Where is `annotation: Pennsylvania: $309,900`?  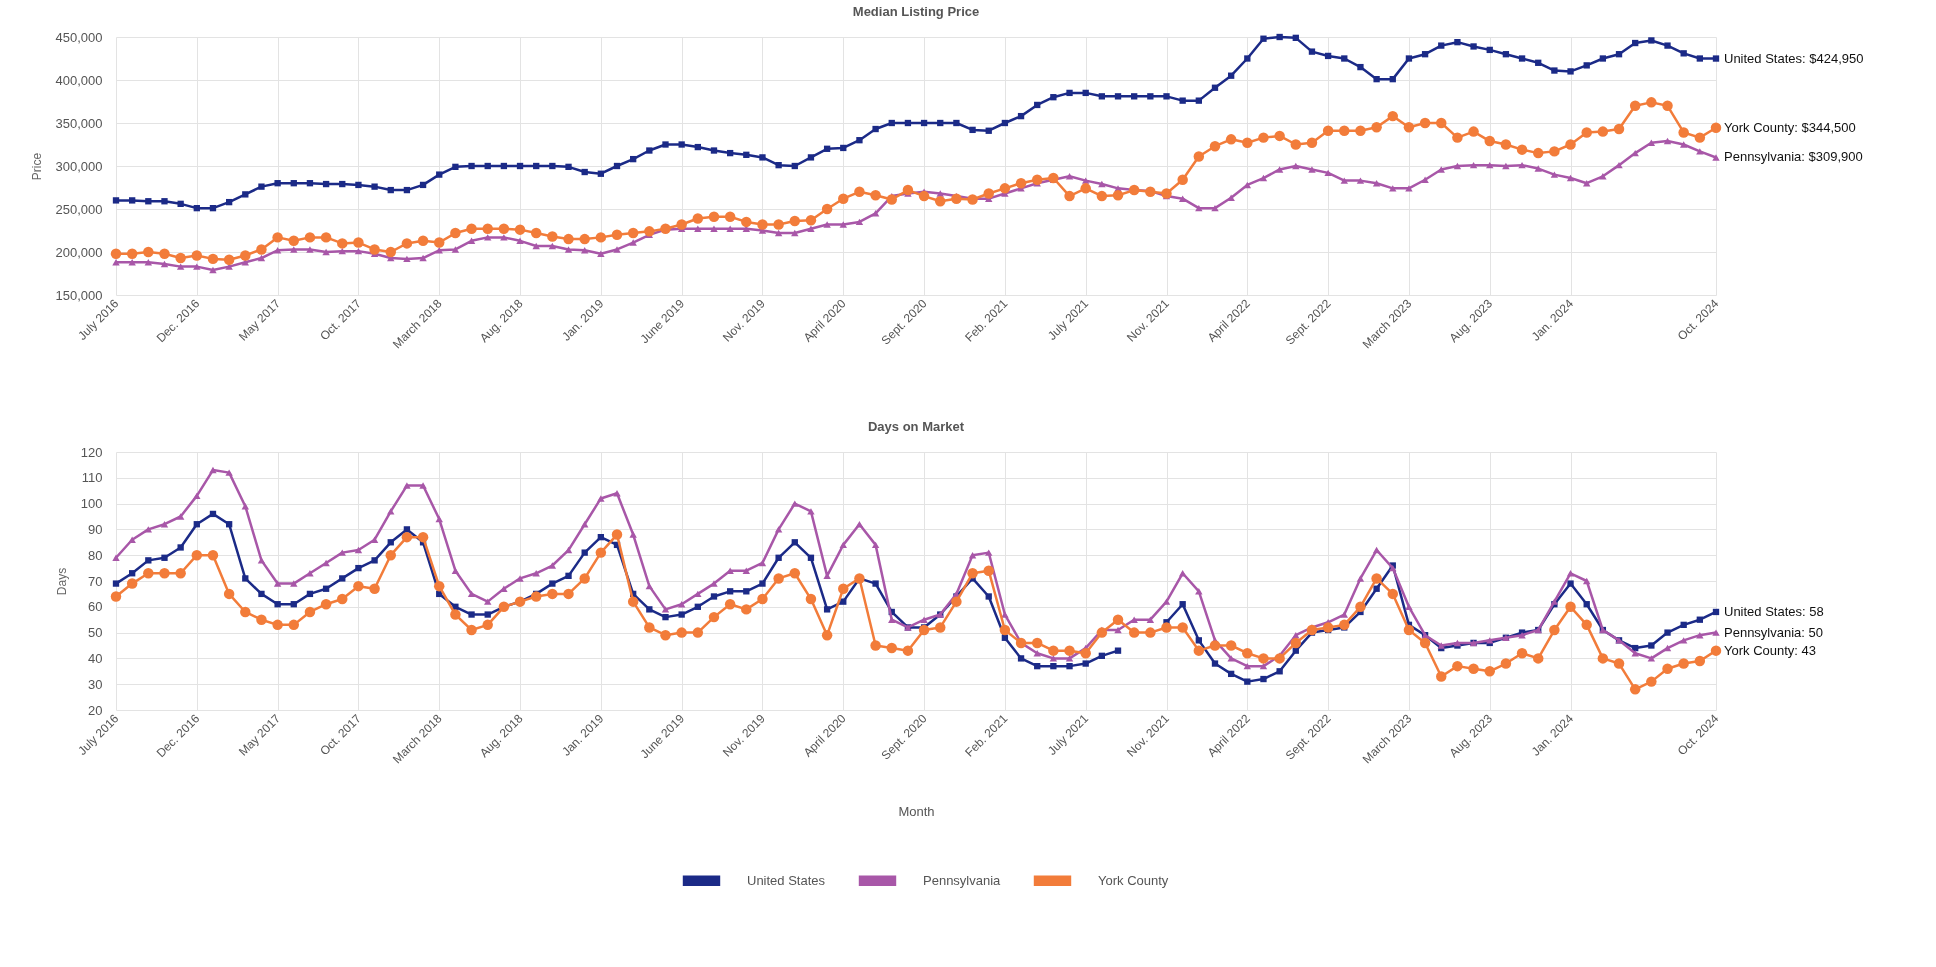
annotation: Pennsylvania: $309,900 is located at coordinates (1793, 157).